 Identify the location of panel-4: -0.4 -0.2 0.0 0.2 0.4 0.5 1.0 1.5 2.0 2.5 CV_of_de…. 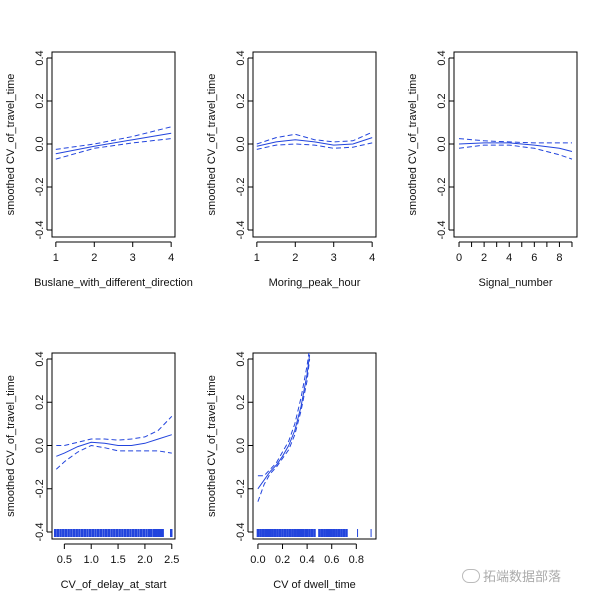
(92, 471).